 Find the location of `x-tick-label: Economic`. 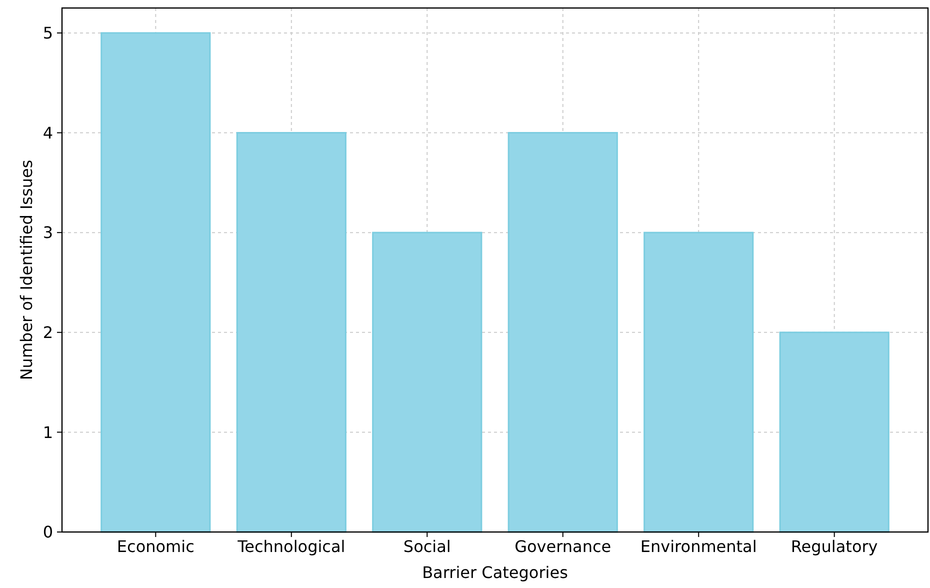

x-tick-label: Economic is located at coordinates (155, 546).